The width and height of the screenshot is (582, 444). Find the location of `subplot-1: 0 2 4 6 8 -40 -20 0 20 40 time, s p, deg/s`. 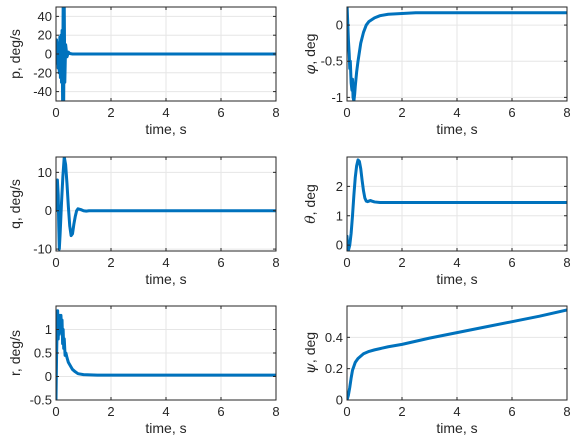

subplot-1: 0 2 4 6 8 -40 -20 0 20 40 time, s p, deg/s is located at coordinates (143, 71).